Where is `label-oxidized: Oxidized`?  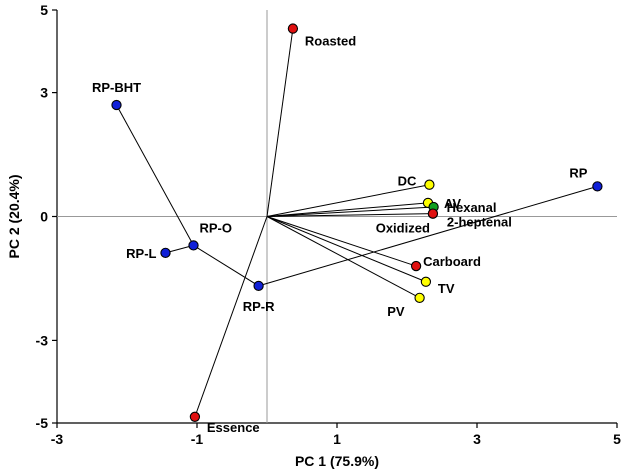
label-oxidized: Oxidized is located at coordinates (403, 228).